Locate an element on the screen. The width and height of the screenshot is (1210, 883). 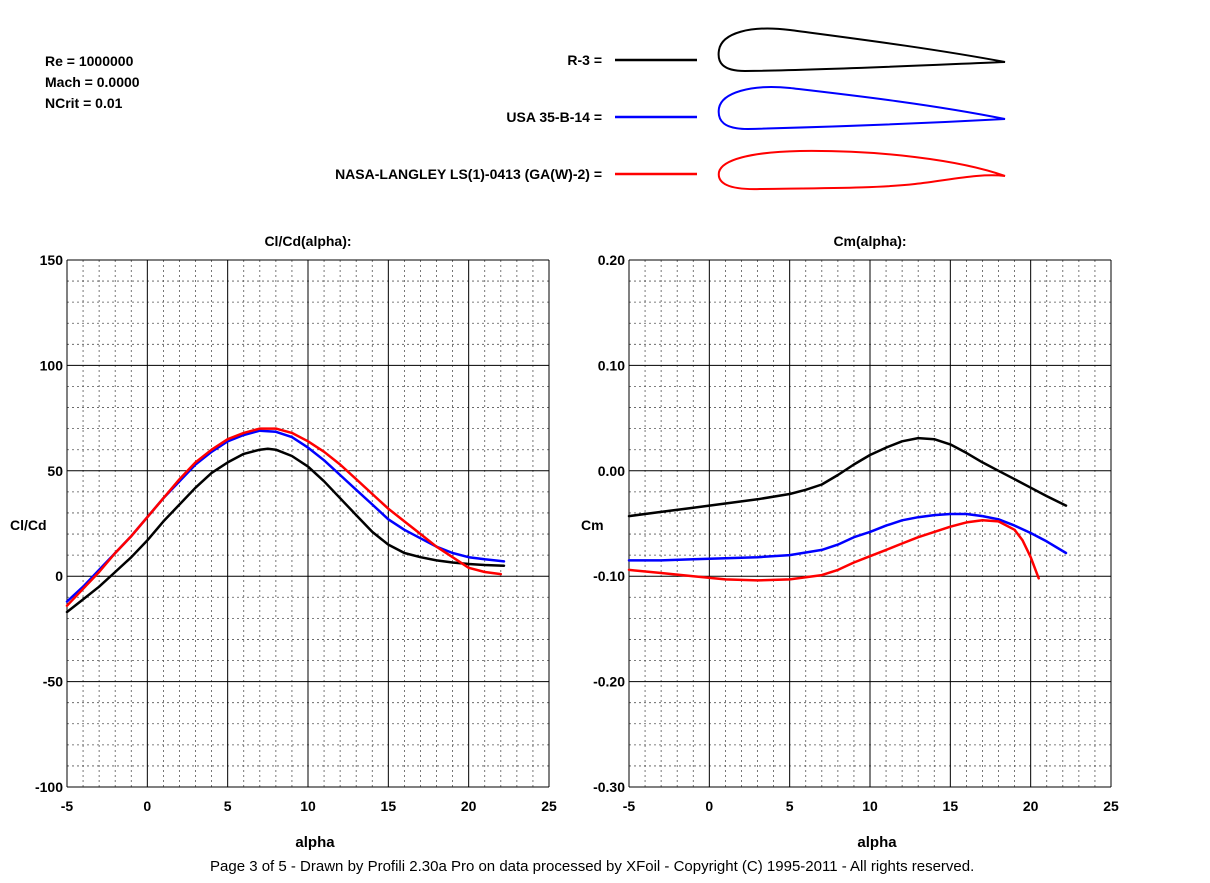
clcd-y-tick-label: -50 is located at coordinates (53, 682).